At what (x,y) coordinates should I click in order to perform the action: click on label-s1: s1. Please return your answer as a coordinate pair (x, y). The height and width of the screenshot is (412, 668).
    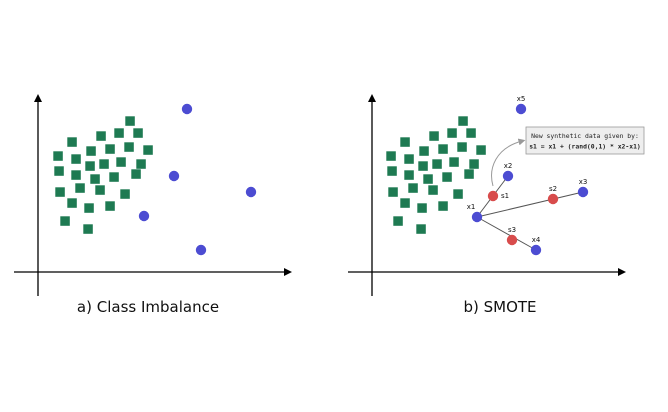
    Looking at the image, I should click on (505, 196).